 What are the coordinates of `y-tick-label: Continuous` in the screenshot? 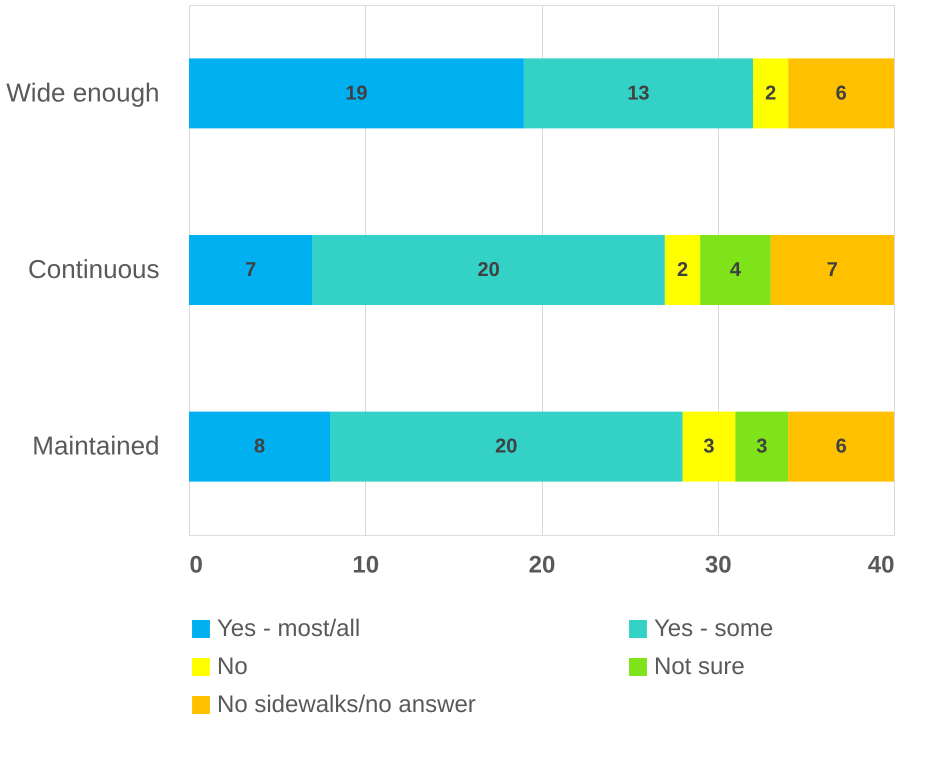 It's located at (94, 269).